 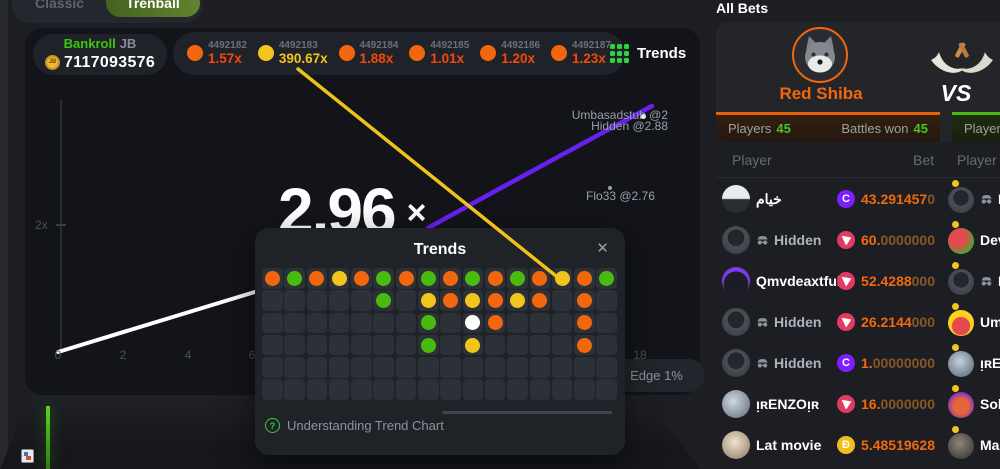 I want to click on bet-table-row: ᴉʀENZOᴉʀ 16.0000000 Soh, so click(x=858, y=404).